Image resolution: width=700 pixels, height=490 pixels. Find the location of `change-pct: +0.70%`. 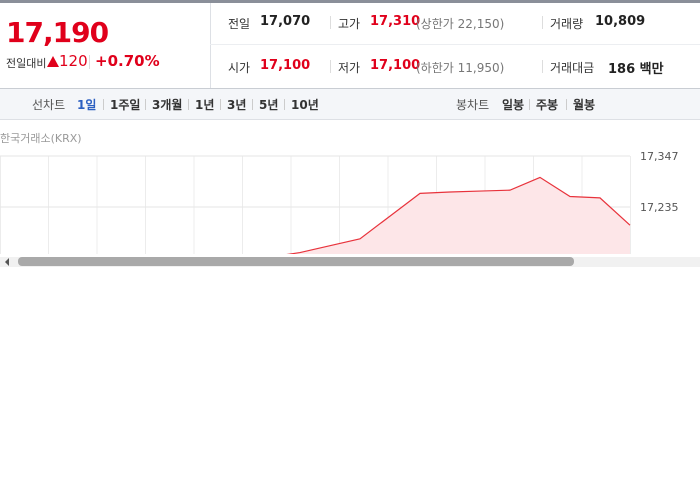

change-pct: +0.70% is located at coordinates (127, 61).